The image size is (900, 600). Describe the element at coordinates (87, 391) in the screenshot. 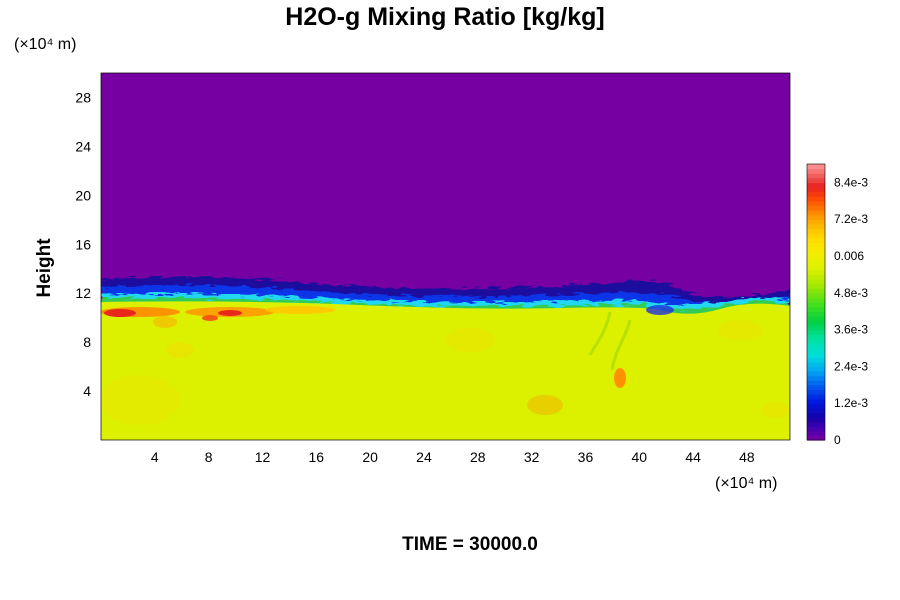

I see `y-tick-label: 4` at that location.